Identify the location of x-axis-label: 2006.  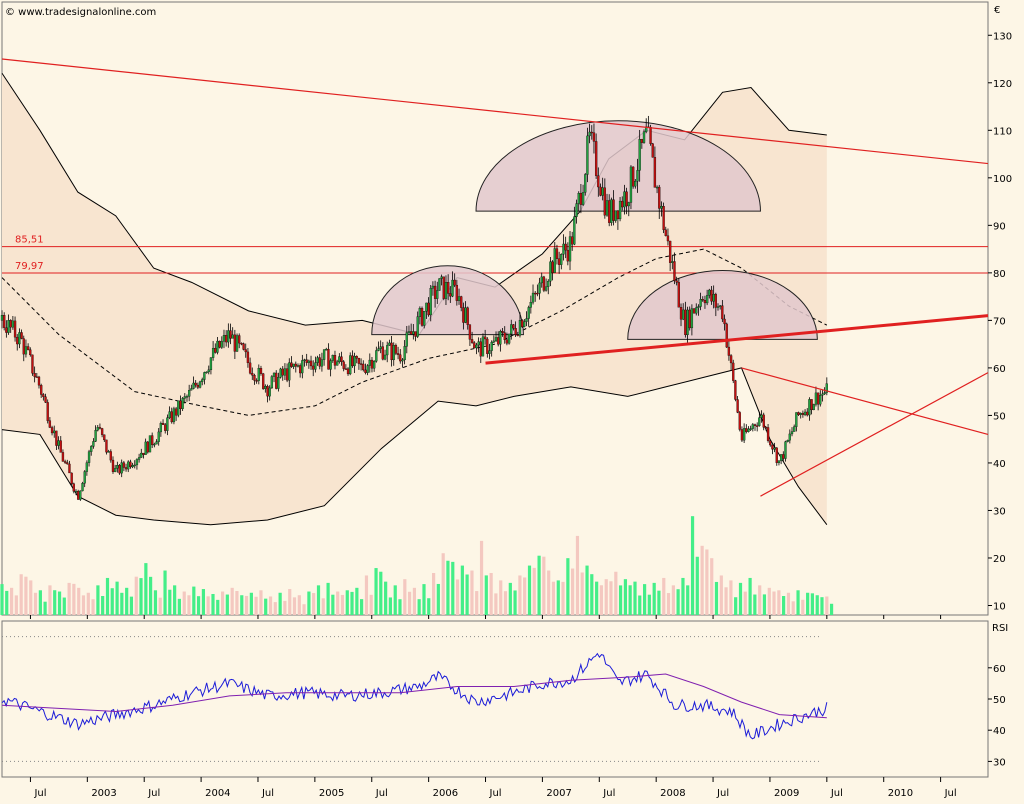
(445, 793).